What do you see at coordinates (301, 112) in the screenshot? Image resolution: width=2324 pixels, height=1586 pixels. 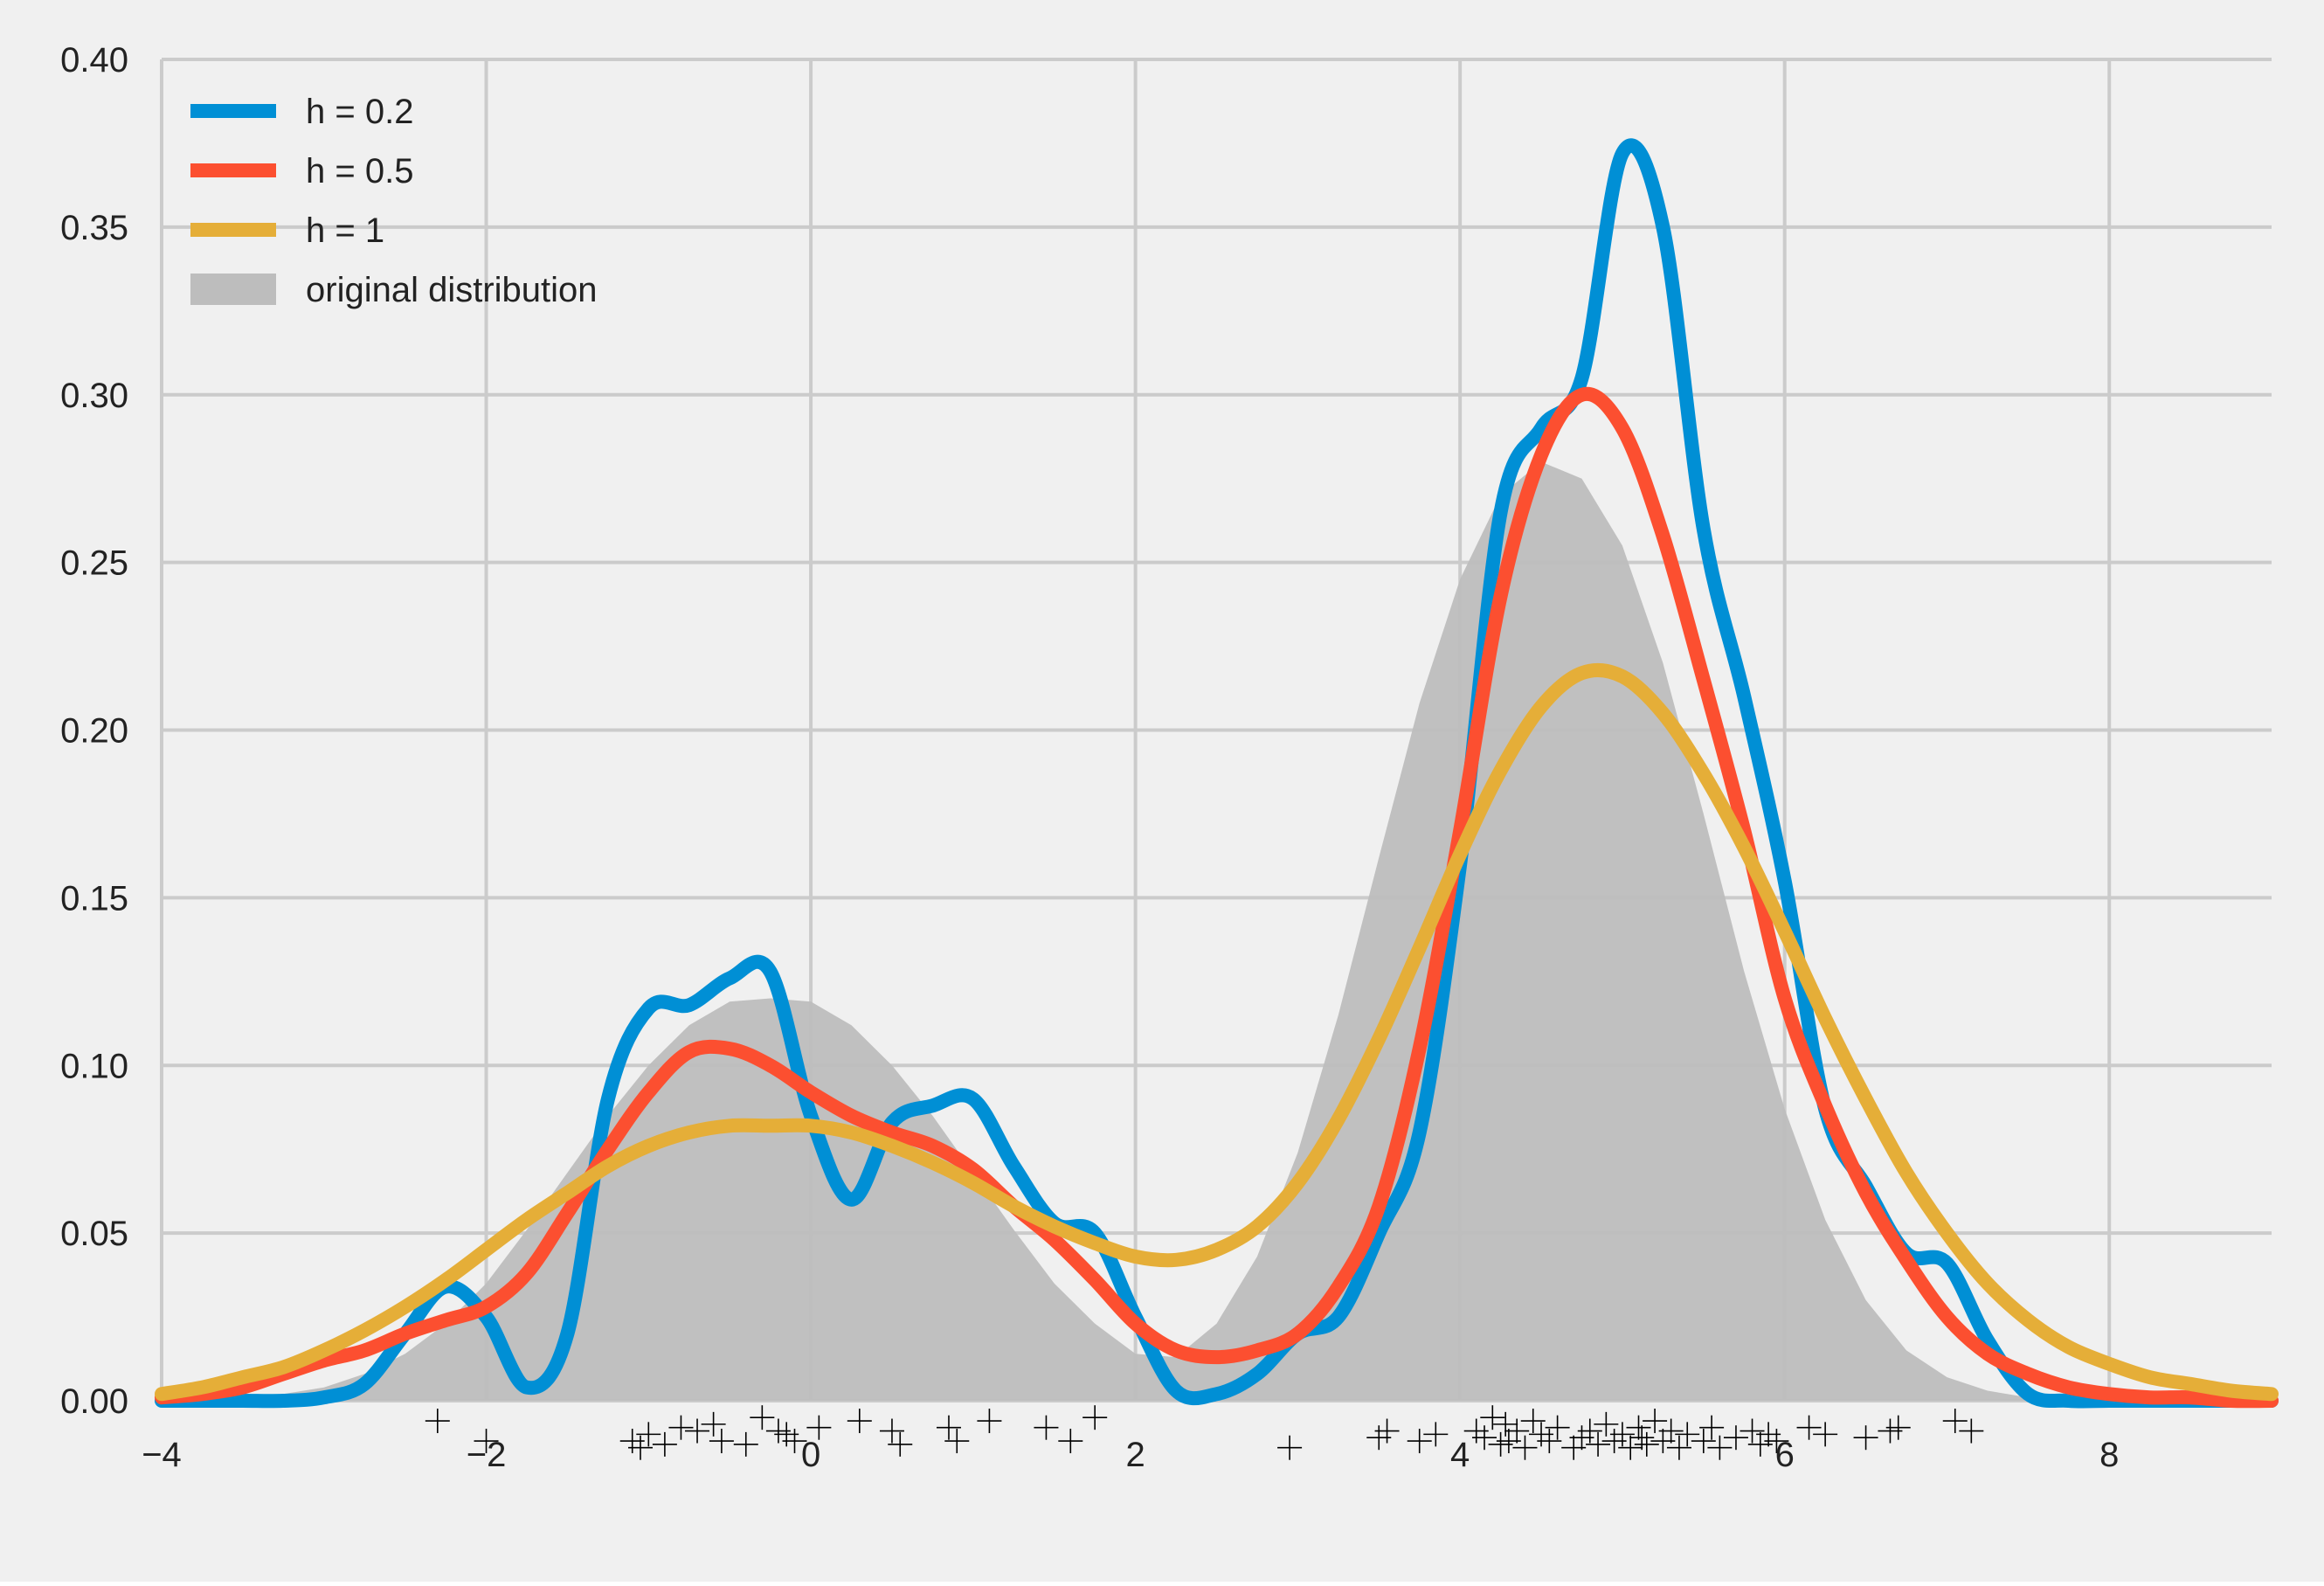 I see `legend-item: h = 0.2` at bounding box center [301, 112].